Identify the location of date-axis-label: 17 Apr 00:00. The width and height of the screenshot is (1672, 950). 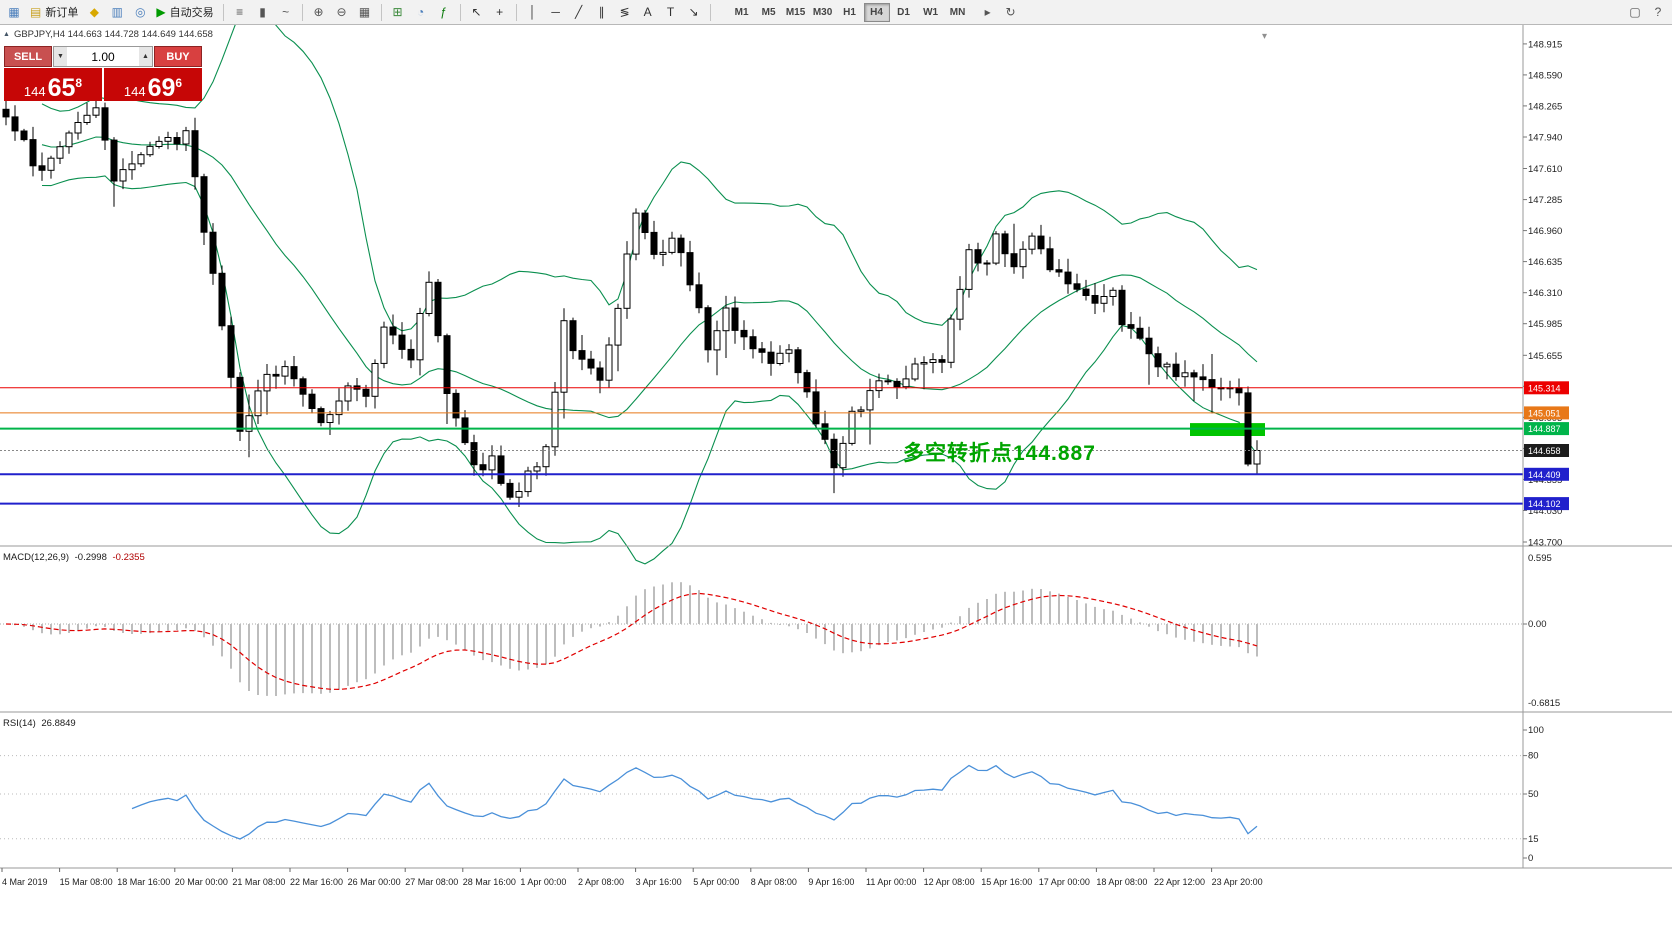
(1064, 882).